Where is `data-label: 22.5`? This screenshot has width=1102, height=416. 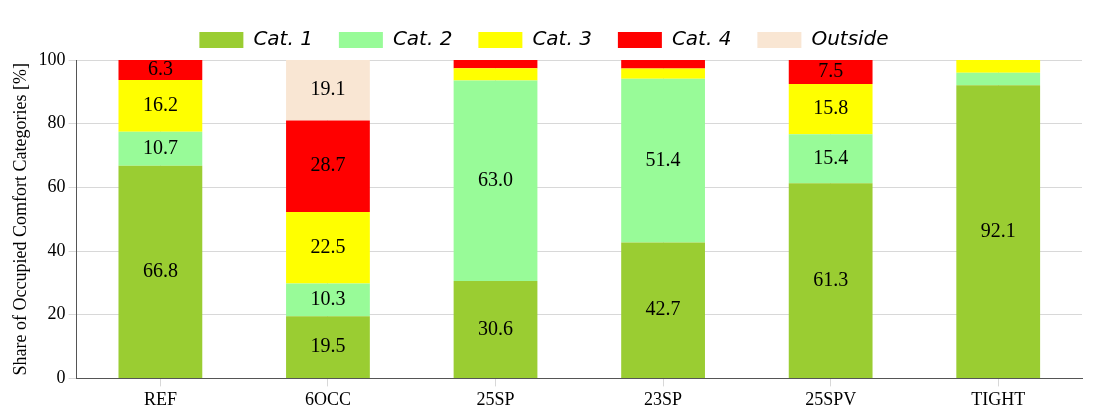 data-label: 22.5 is located at coordinates (328, 245).